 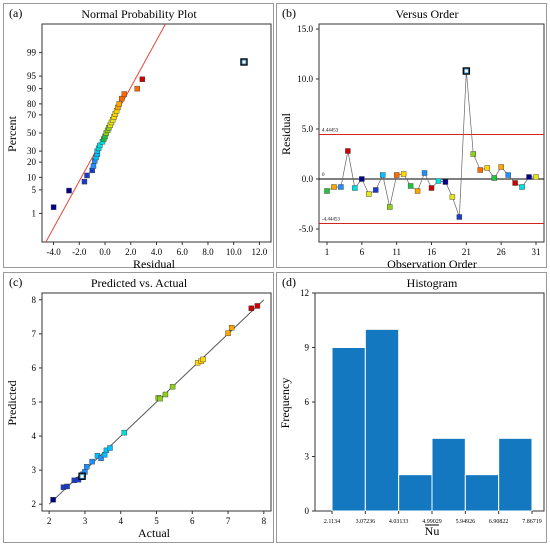 I want to click on y-tick-label: 1, so click(x=34, y=213).